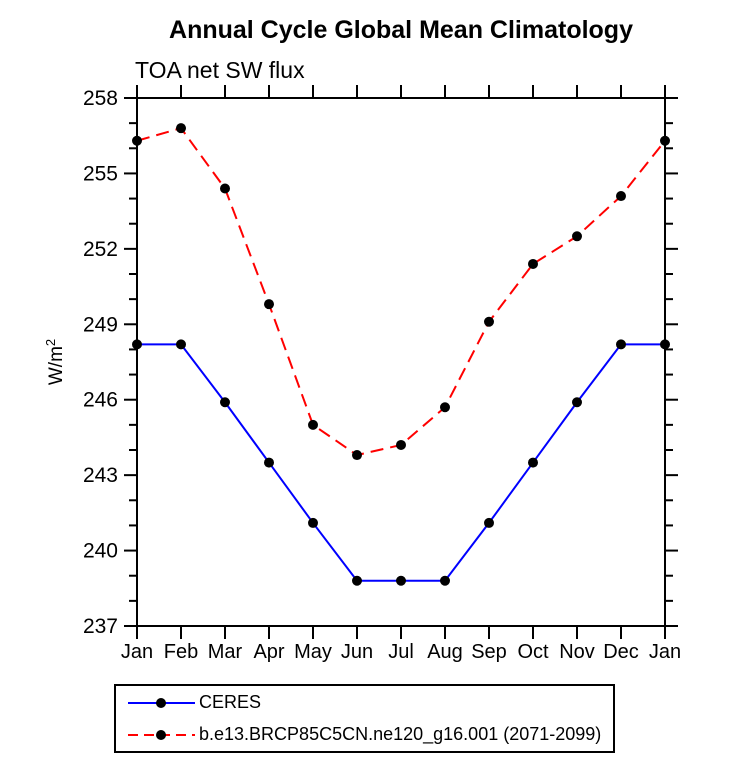 The width and height of the screenshot is (733, 762). I want to click on legend-label-ceres: CERES, so click(230, 702).